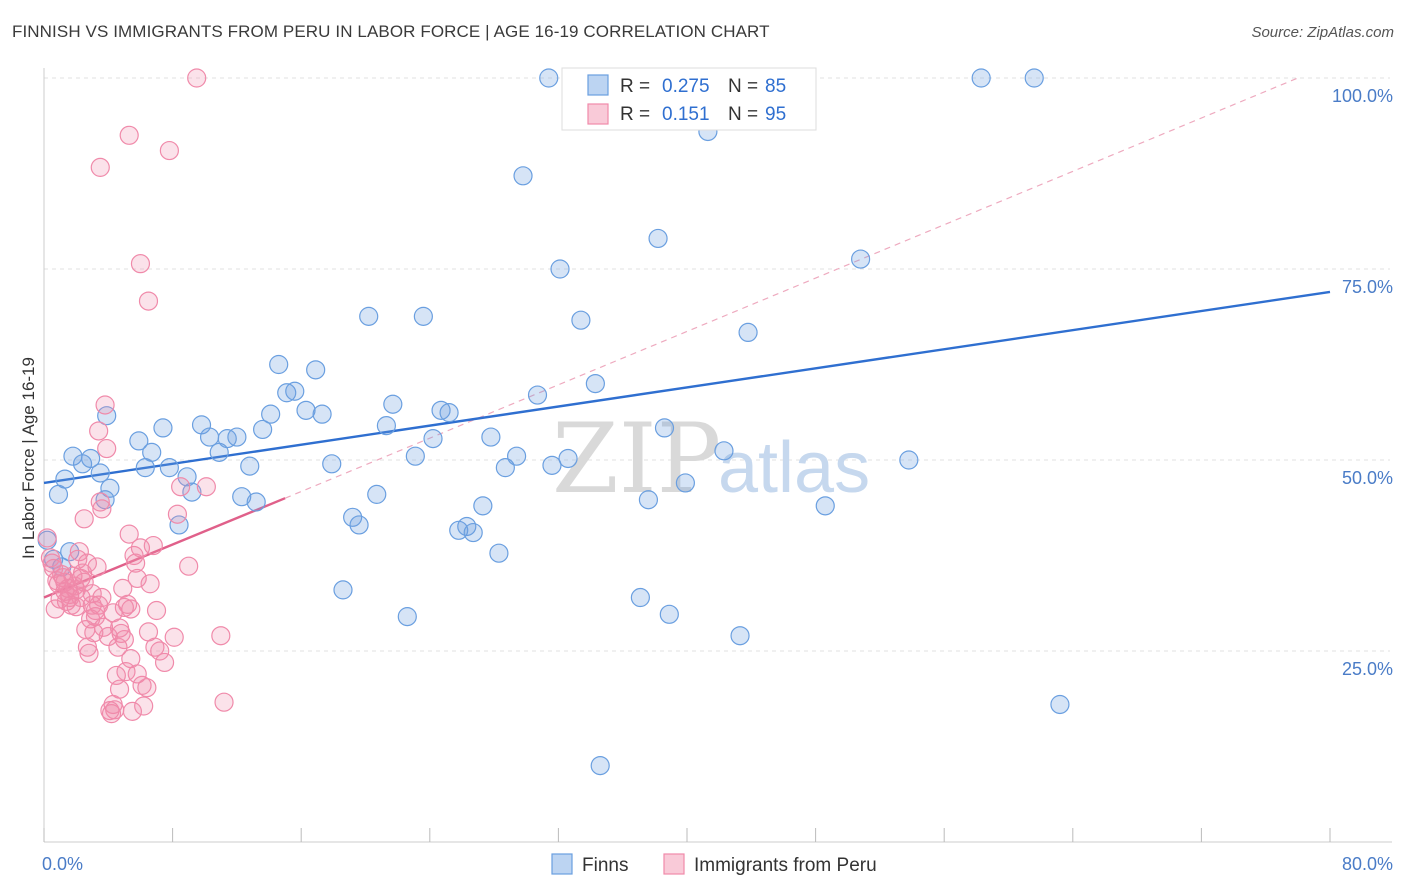 Image resolution: width=1406 pixels, height=892 pixels. What do you see at coordinates (1367, 669) in the screenshot?
I see `y-tick-label-25: 25.0%` at bounding box center [1367, 669].